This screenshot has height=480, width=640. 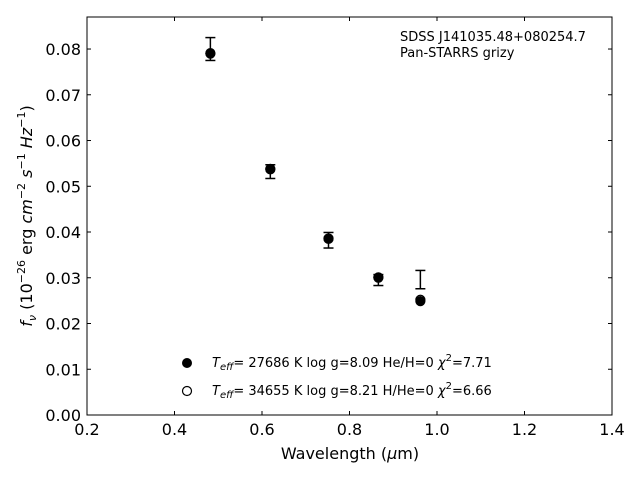 What do you see at coordinates (86, 429) in the screenshot?
I see `x-tick-label: 0.2` at bounding box center [86, 429].